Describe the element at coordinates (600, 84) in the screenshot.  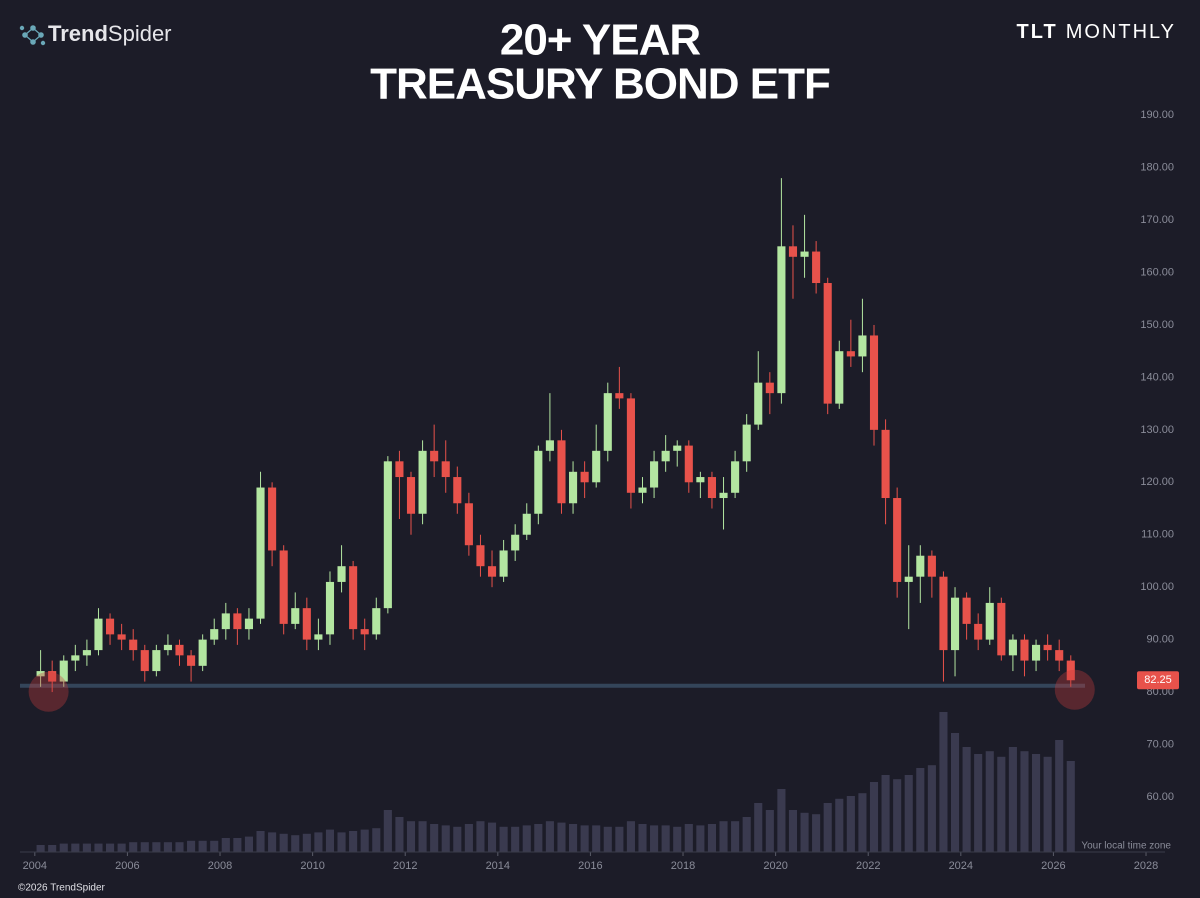
I see `chart-title: TREASURY BOND ETF` at that location.